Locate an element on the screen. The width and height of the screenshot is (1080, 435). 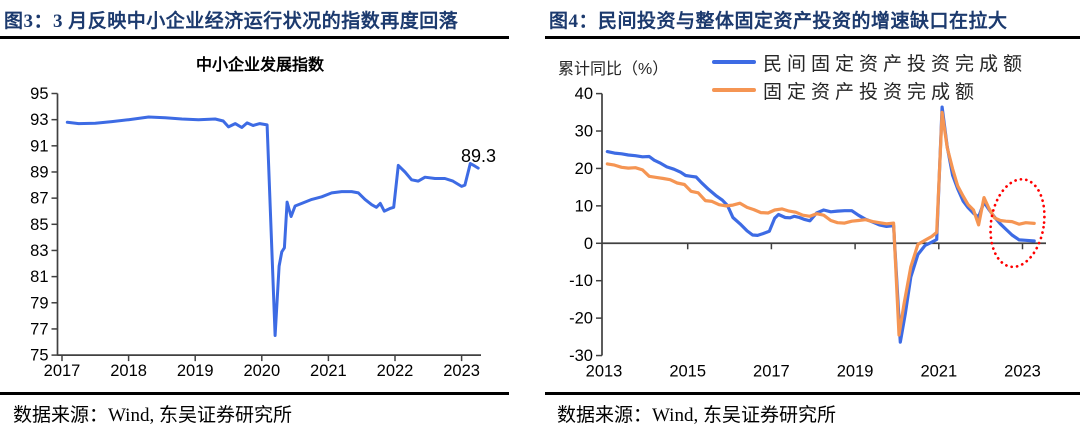
y-tick-label: 75 is located at coordinates (39, 356).